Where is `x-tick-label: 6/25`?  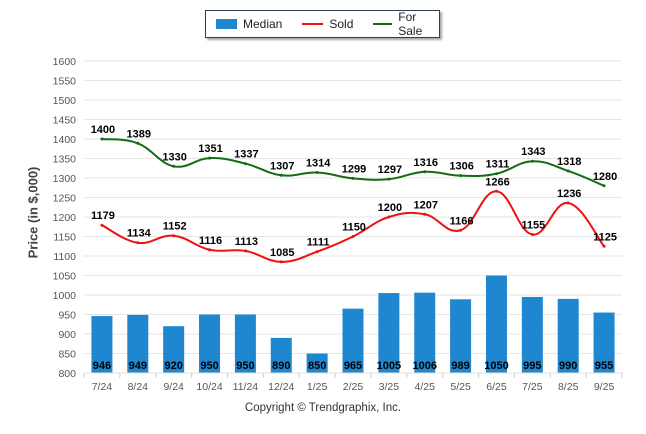 x-tick-label: 6/25 is located at coordinates (496, 387).